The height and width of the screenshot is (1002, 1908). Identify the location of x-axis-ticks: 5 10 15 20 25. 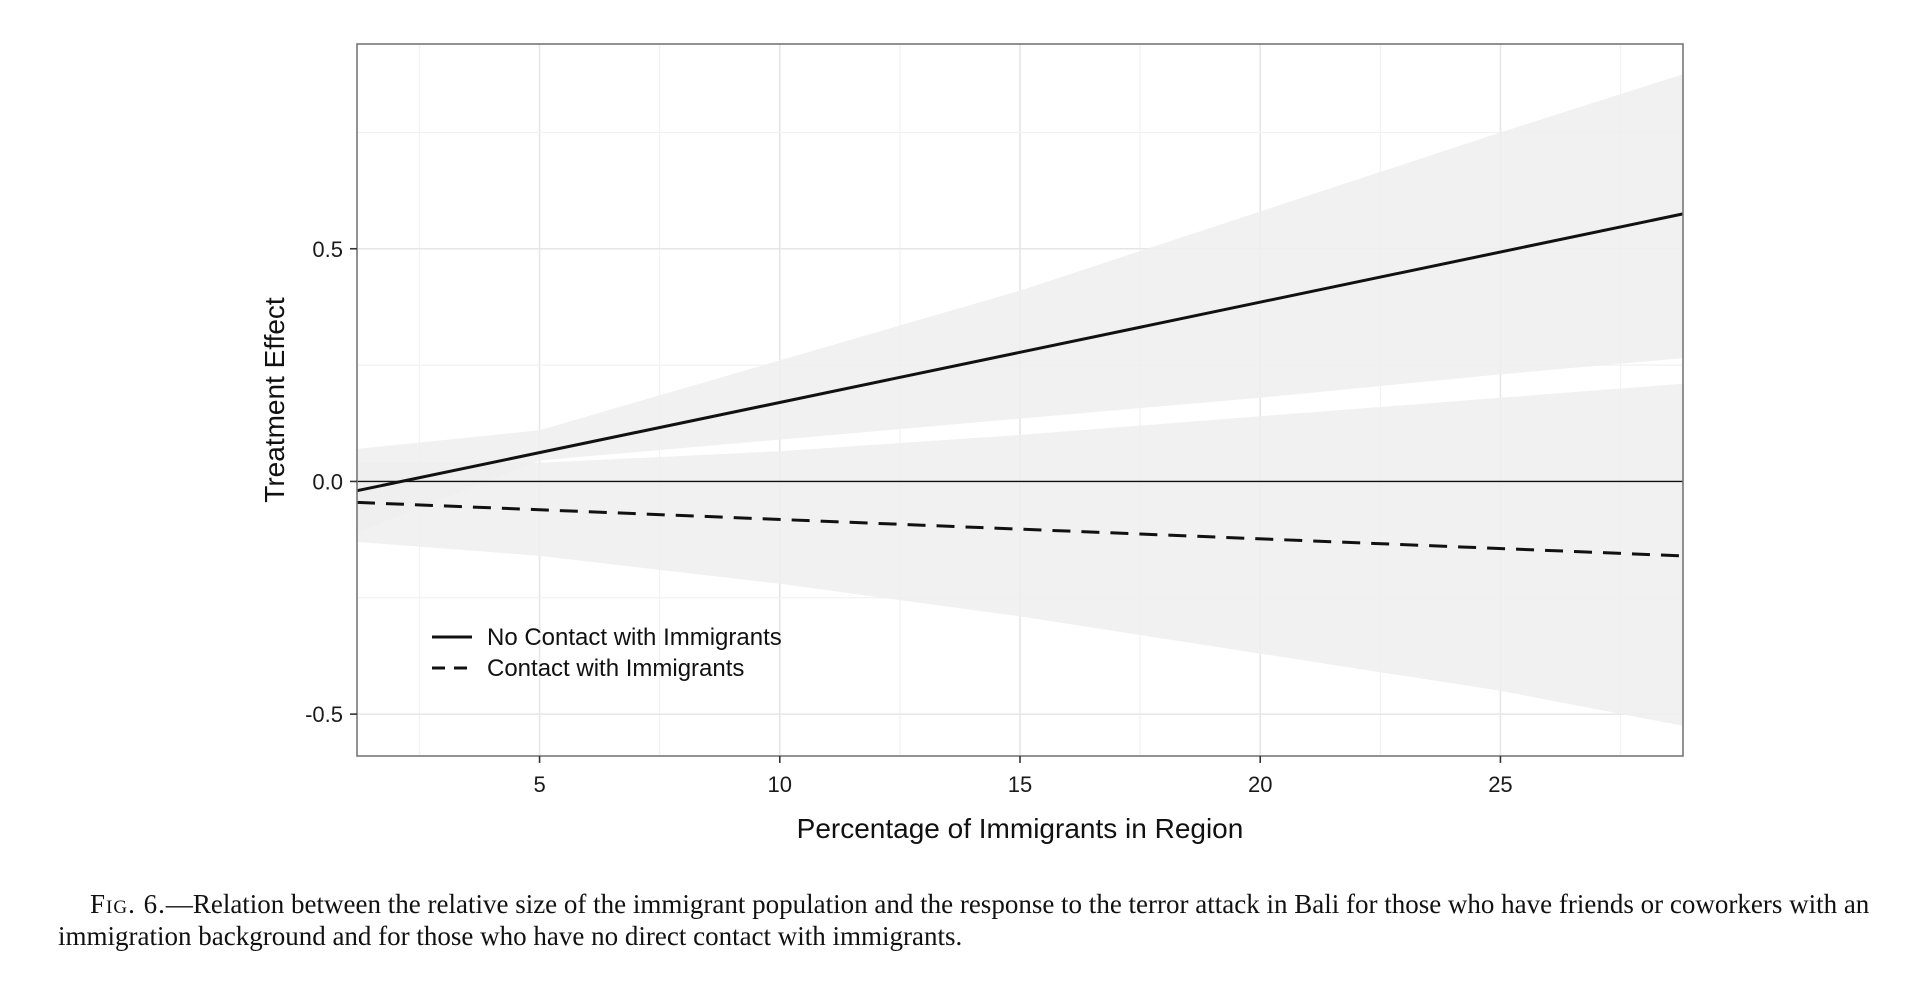
(1023, 776).